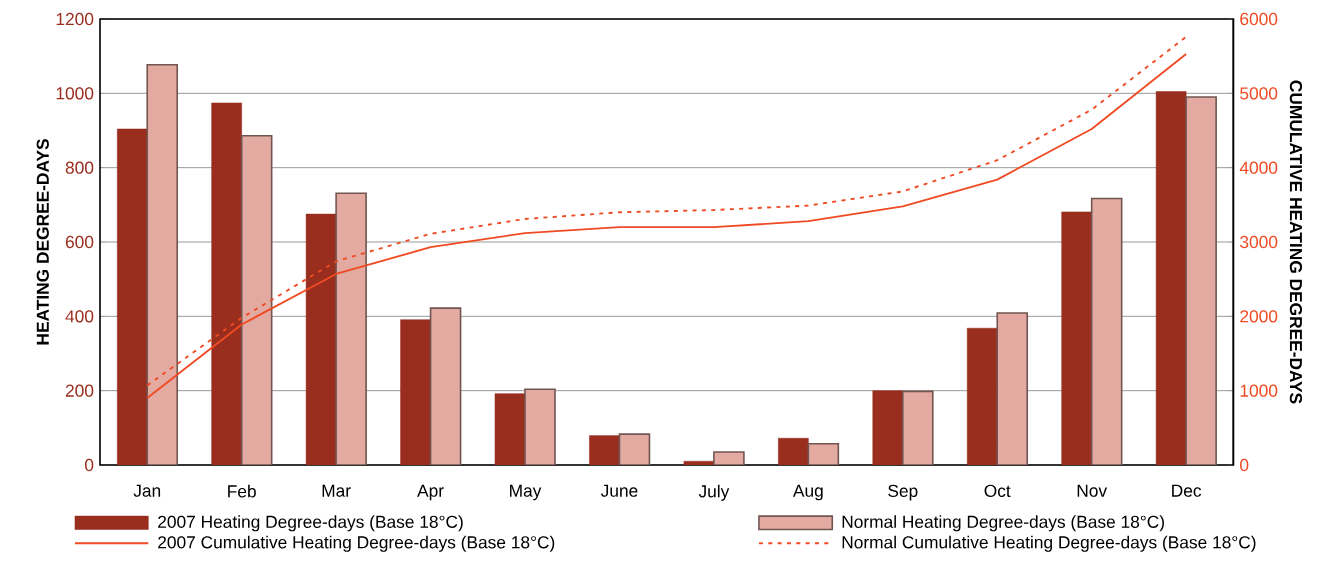  I want to click on x-tick-label: July, so click(714, 492).